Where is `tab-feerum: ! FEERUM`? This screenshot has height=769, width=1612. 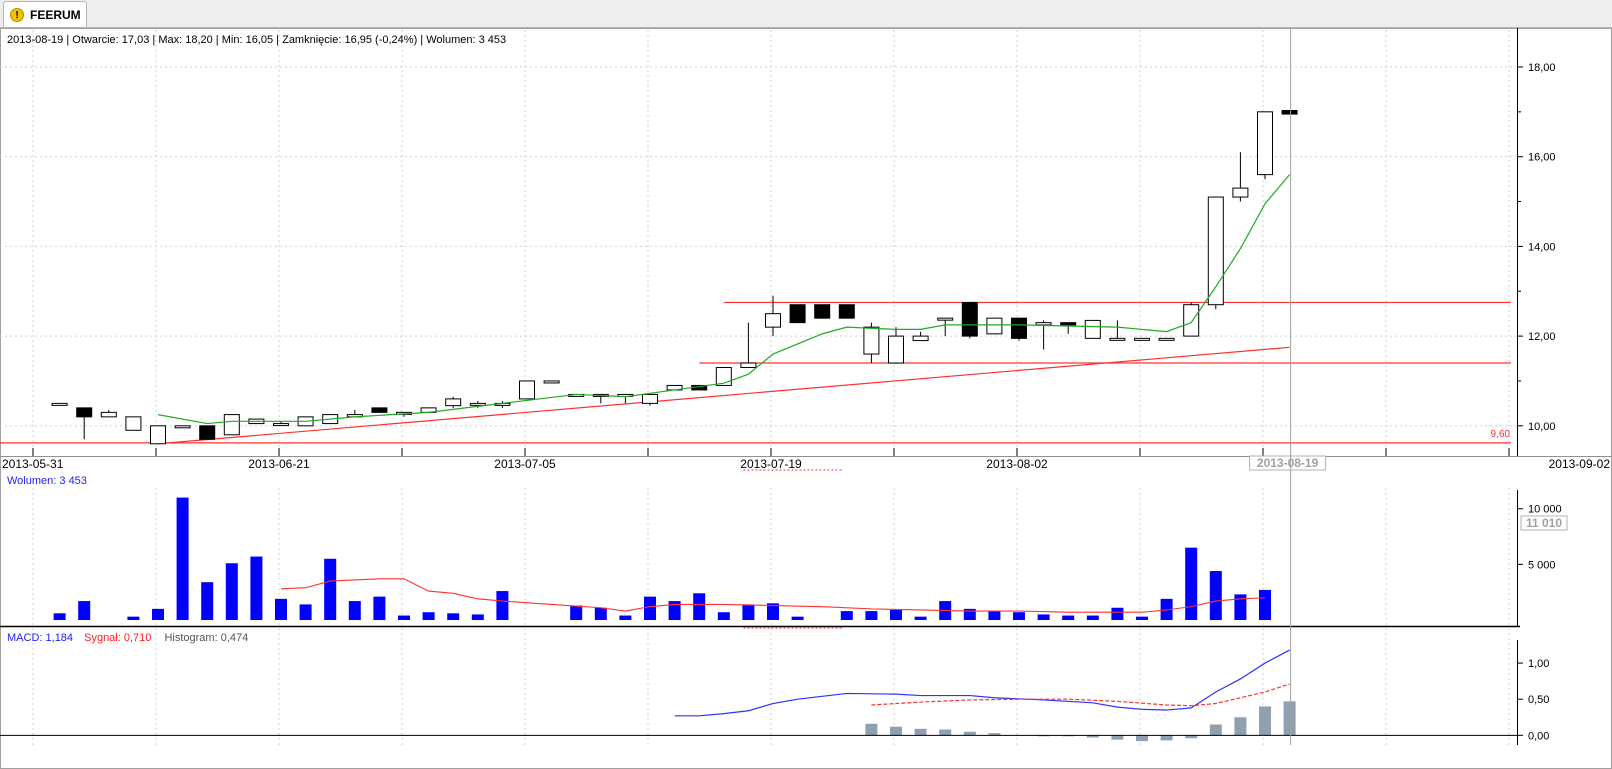 tab-feerum: ! FEERUM is located at coordinates (45, 14).